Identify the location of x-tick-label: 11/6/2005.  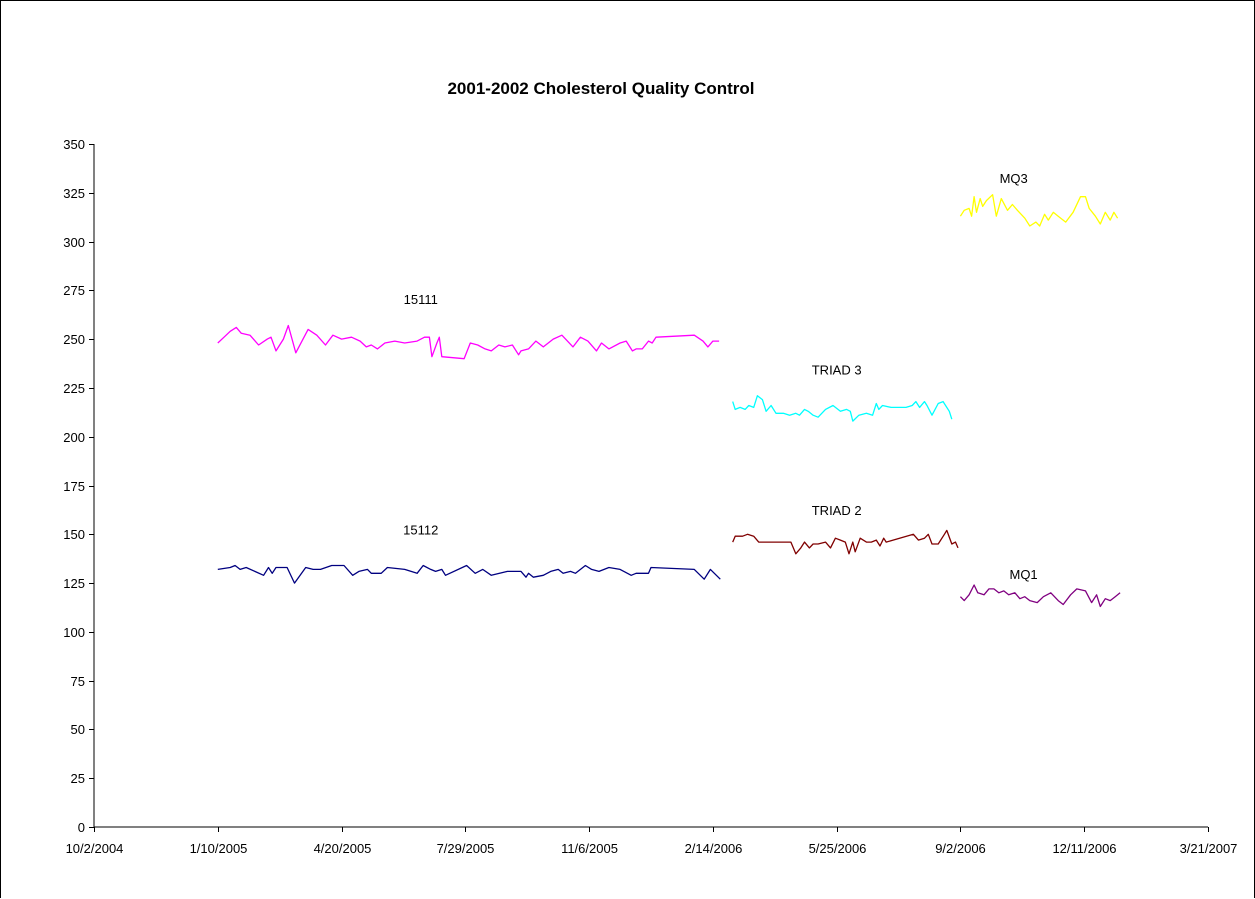
(589, 848).